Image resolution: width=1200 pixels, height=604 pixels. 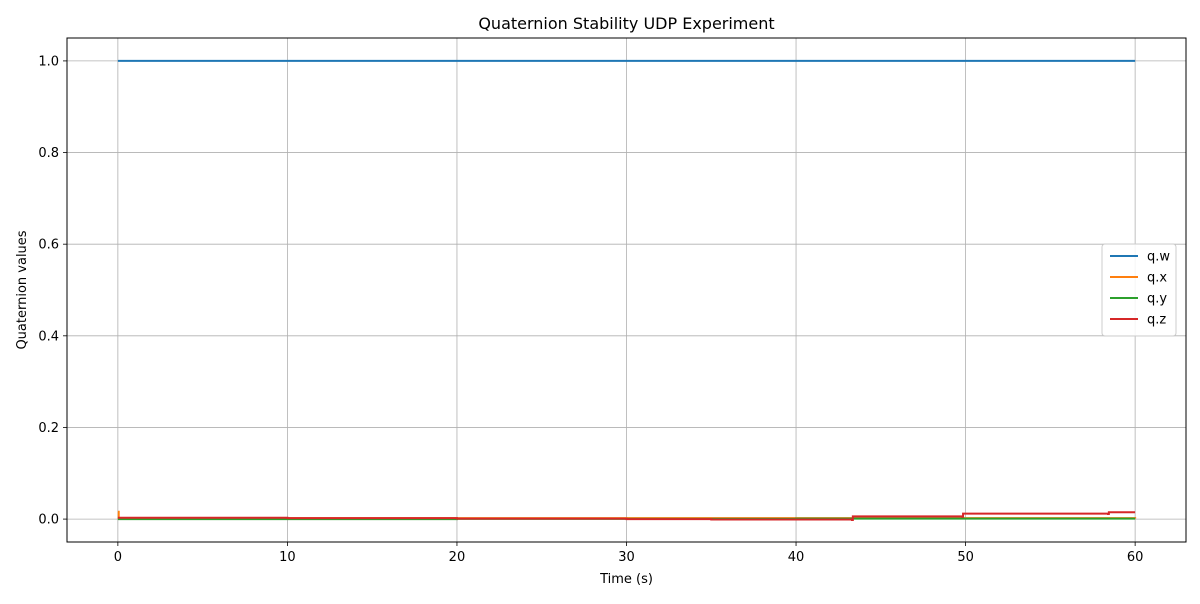 What do you see at coordinates (48, 336) in the screenshot?
I see `y-tick-label: 0.4` at bounding box center [48, 336].